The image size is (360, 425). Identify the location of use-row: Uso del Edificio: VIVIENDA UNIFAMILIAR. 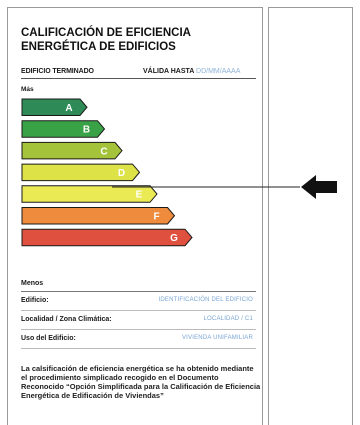
(138, 341).